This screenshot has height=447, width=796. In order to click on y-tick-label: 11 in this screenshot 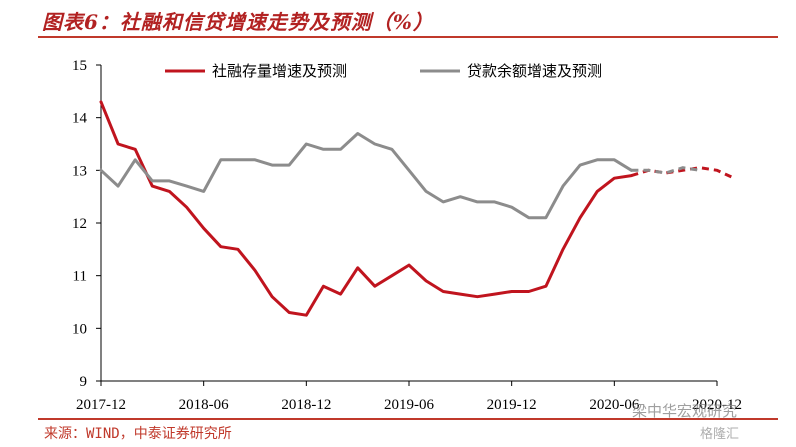, I will do `click(80, 277)`.